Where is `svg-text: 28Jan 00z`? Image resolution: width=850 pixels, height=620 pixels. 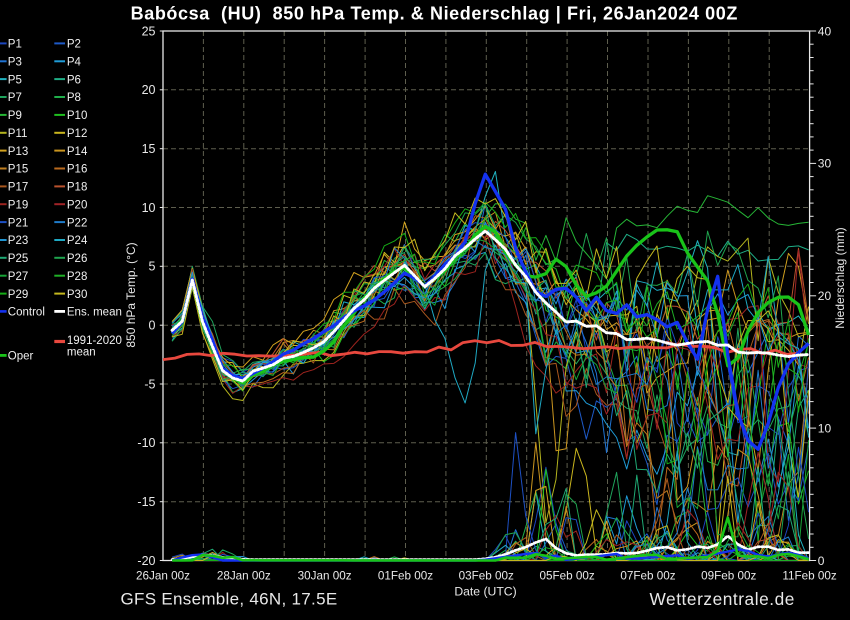 svg-text: 28Jan 00z is located at coordinates (244, 576).